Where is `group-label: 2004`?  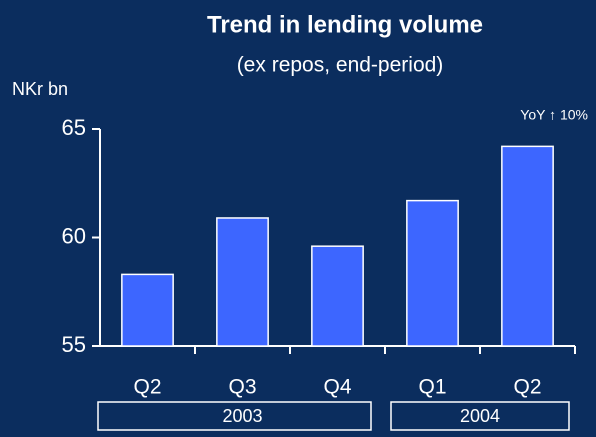 group-label: 2004 is located at coordinates (480, 416).